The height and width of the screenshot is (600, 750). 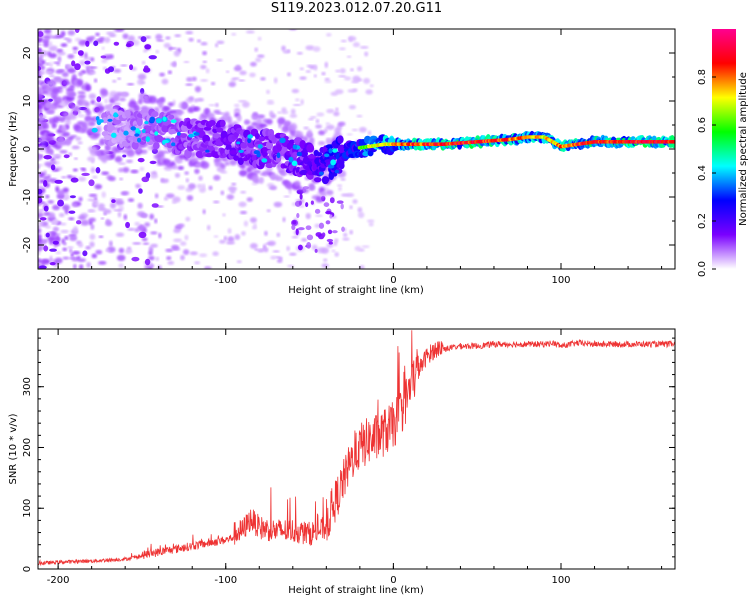 What do you see at coordinates (27, 447) in the screenshot?
I see `snr-y-tick-label: 200` at bounding box center [27, 447].